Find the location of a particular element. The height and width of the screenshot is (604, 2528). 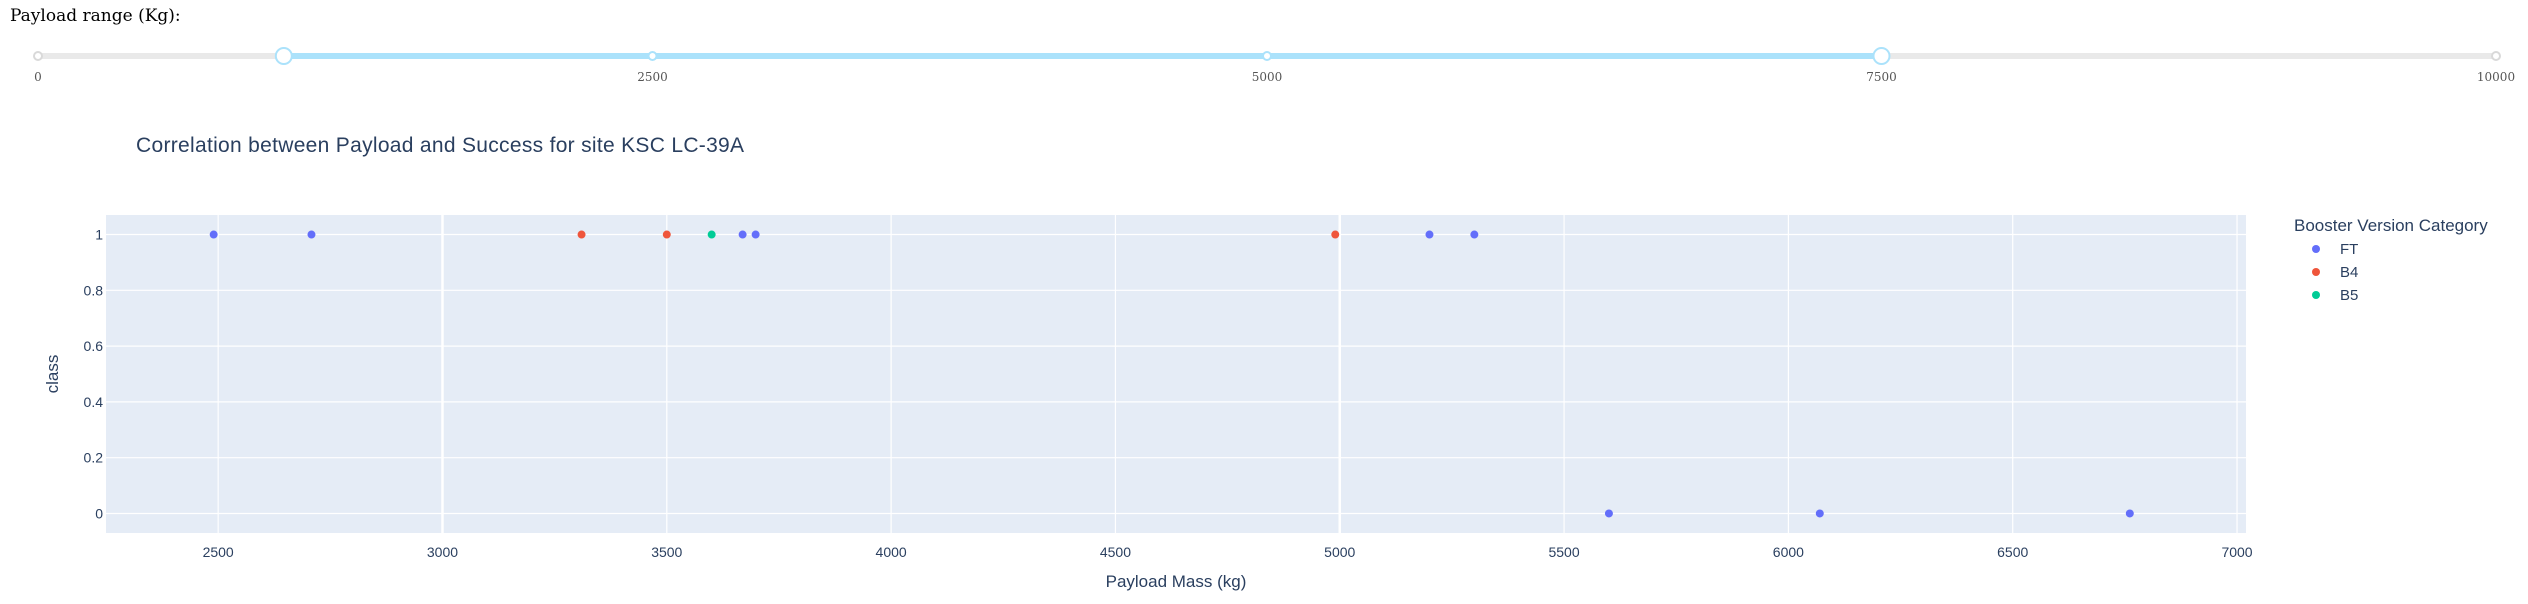

legend-label-b4: B4 is located at coordinates (2349, 272).